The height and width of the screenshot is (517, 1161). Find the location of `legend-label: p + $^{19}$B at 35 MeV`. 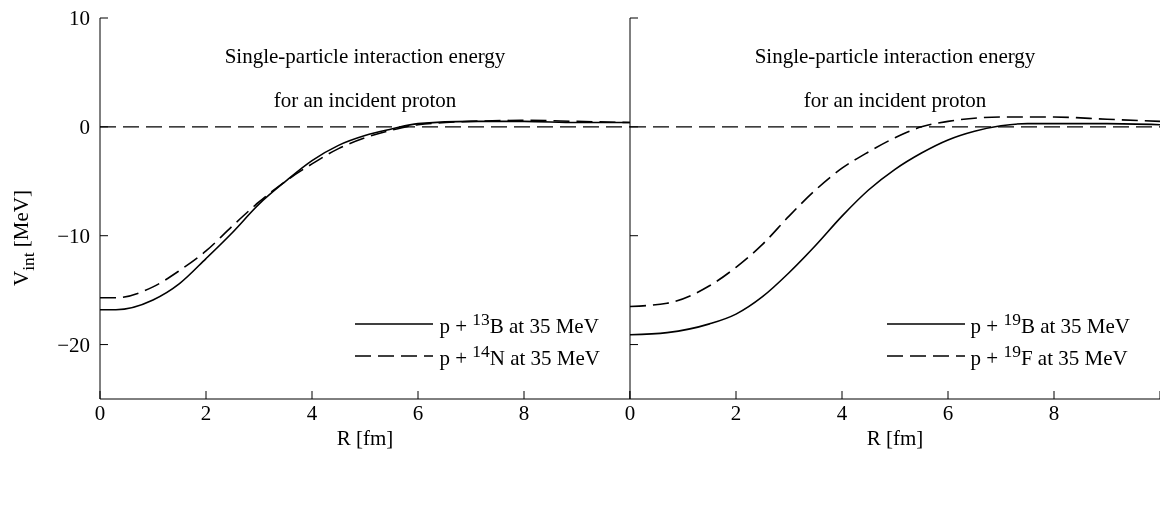

legend-label: p + $^{19}$B at 35 MeV is located at coordinates (1050, 324).